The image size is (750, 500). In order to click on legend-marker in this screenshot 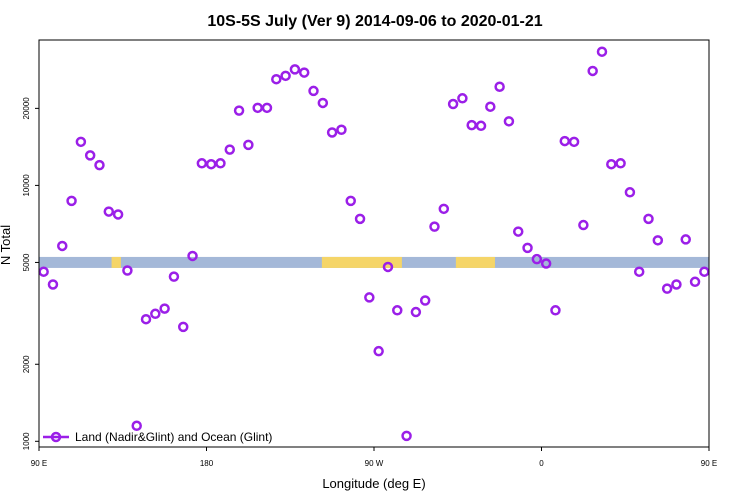, I will do `click(56, 437)`.